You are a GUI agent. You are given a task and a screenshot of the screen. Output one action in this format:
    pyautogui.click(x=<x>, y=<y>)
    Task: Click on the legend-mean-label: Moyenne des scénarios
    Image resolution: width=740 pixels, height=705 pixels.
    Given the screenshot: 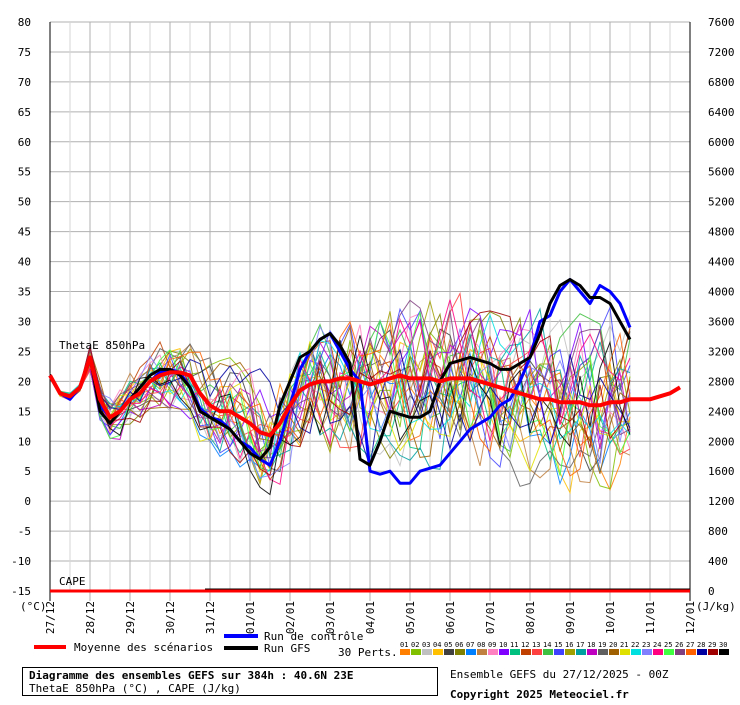 What is the action you would take?
    pyautogui.click(x=143, y=647)
    